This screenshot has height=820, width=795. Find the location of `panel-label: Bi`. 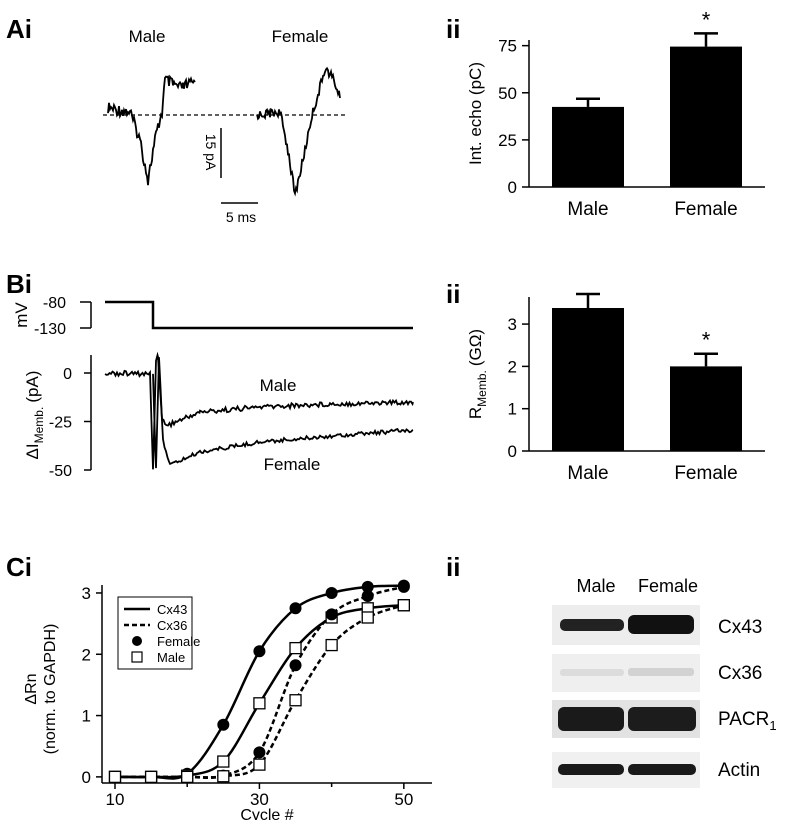

panel-label: Bi is located at coordinates (19, 284).